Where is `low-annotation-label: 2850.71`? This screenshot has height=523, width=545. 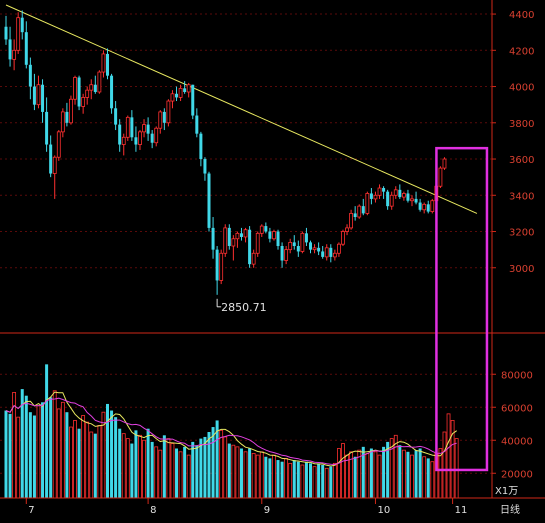
low-annotation-label: 2850.71 is located at coordinates (244, 307).